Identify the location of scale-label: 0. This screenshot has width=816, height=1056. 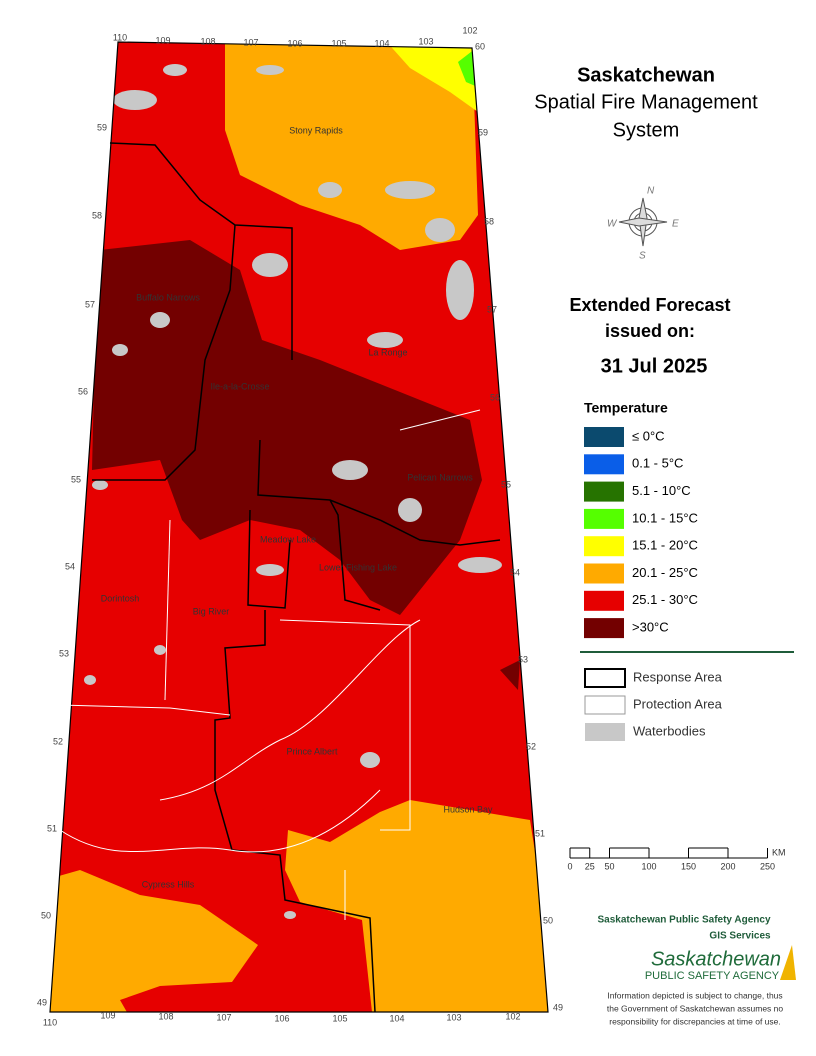
(569, 866).